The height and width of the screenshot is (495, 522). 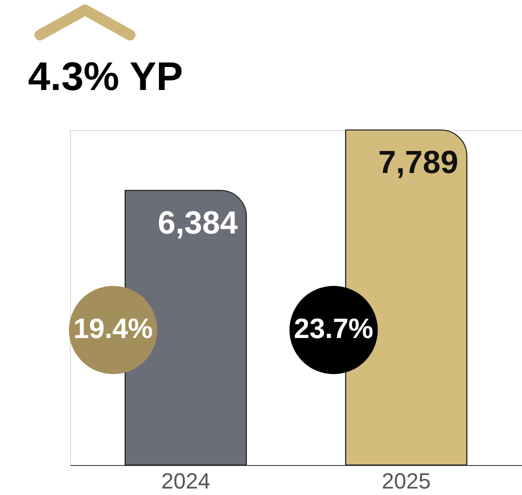 What do you see at coordinates (113, 328) in the screenshot?
I see `annotation: 19.4%` at bounding box center [113, 328].